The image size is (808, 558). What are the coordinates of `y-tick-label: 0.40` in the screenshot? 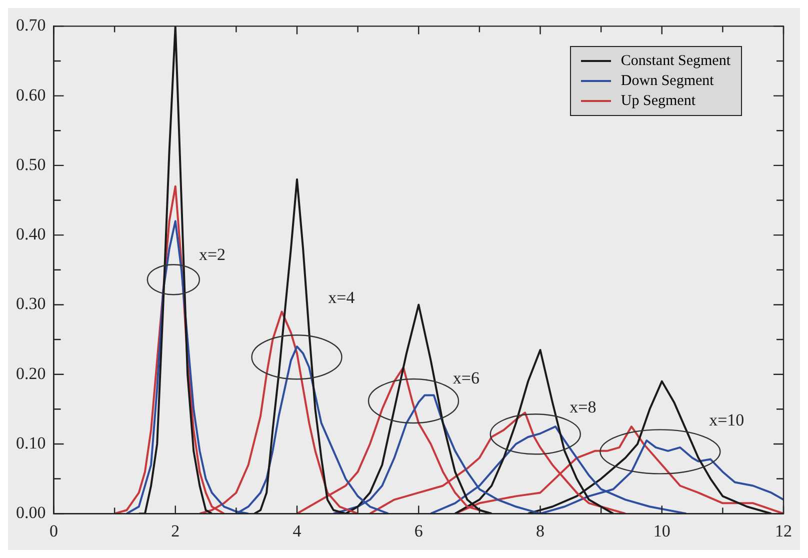 It's located at (31, 234).